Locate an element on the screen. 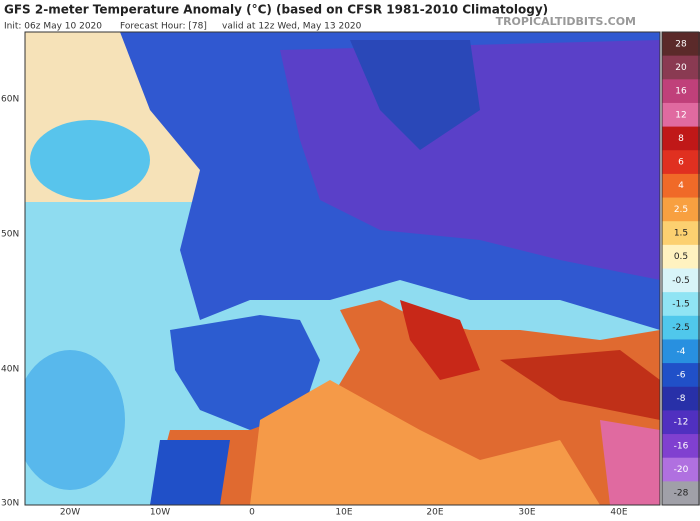  lon-label: 10E is located at coordinates (343, 513).